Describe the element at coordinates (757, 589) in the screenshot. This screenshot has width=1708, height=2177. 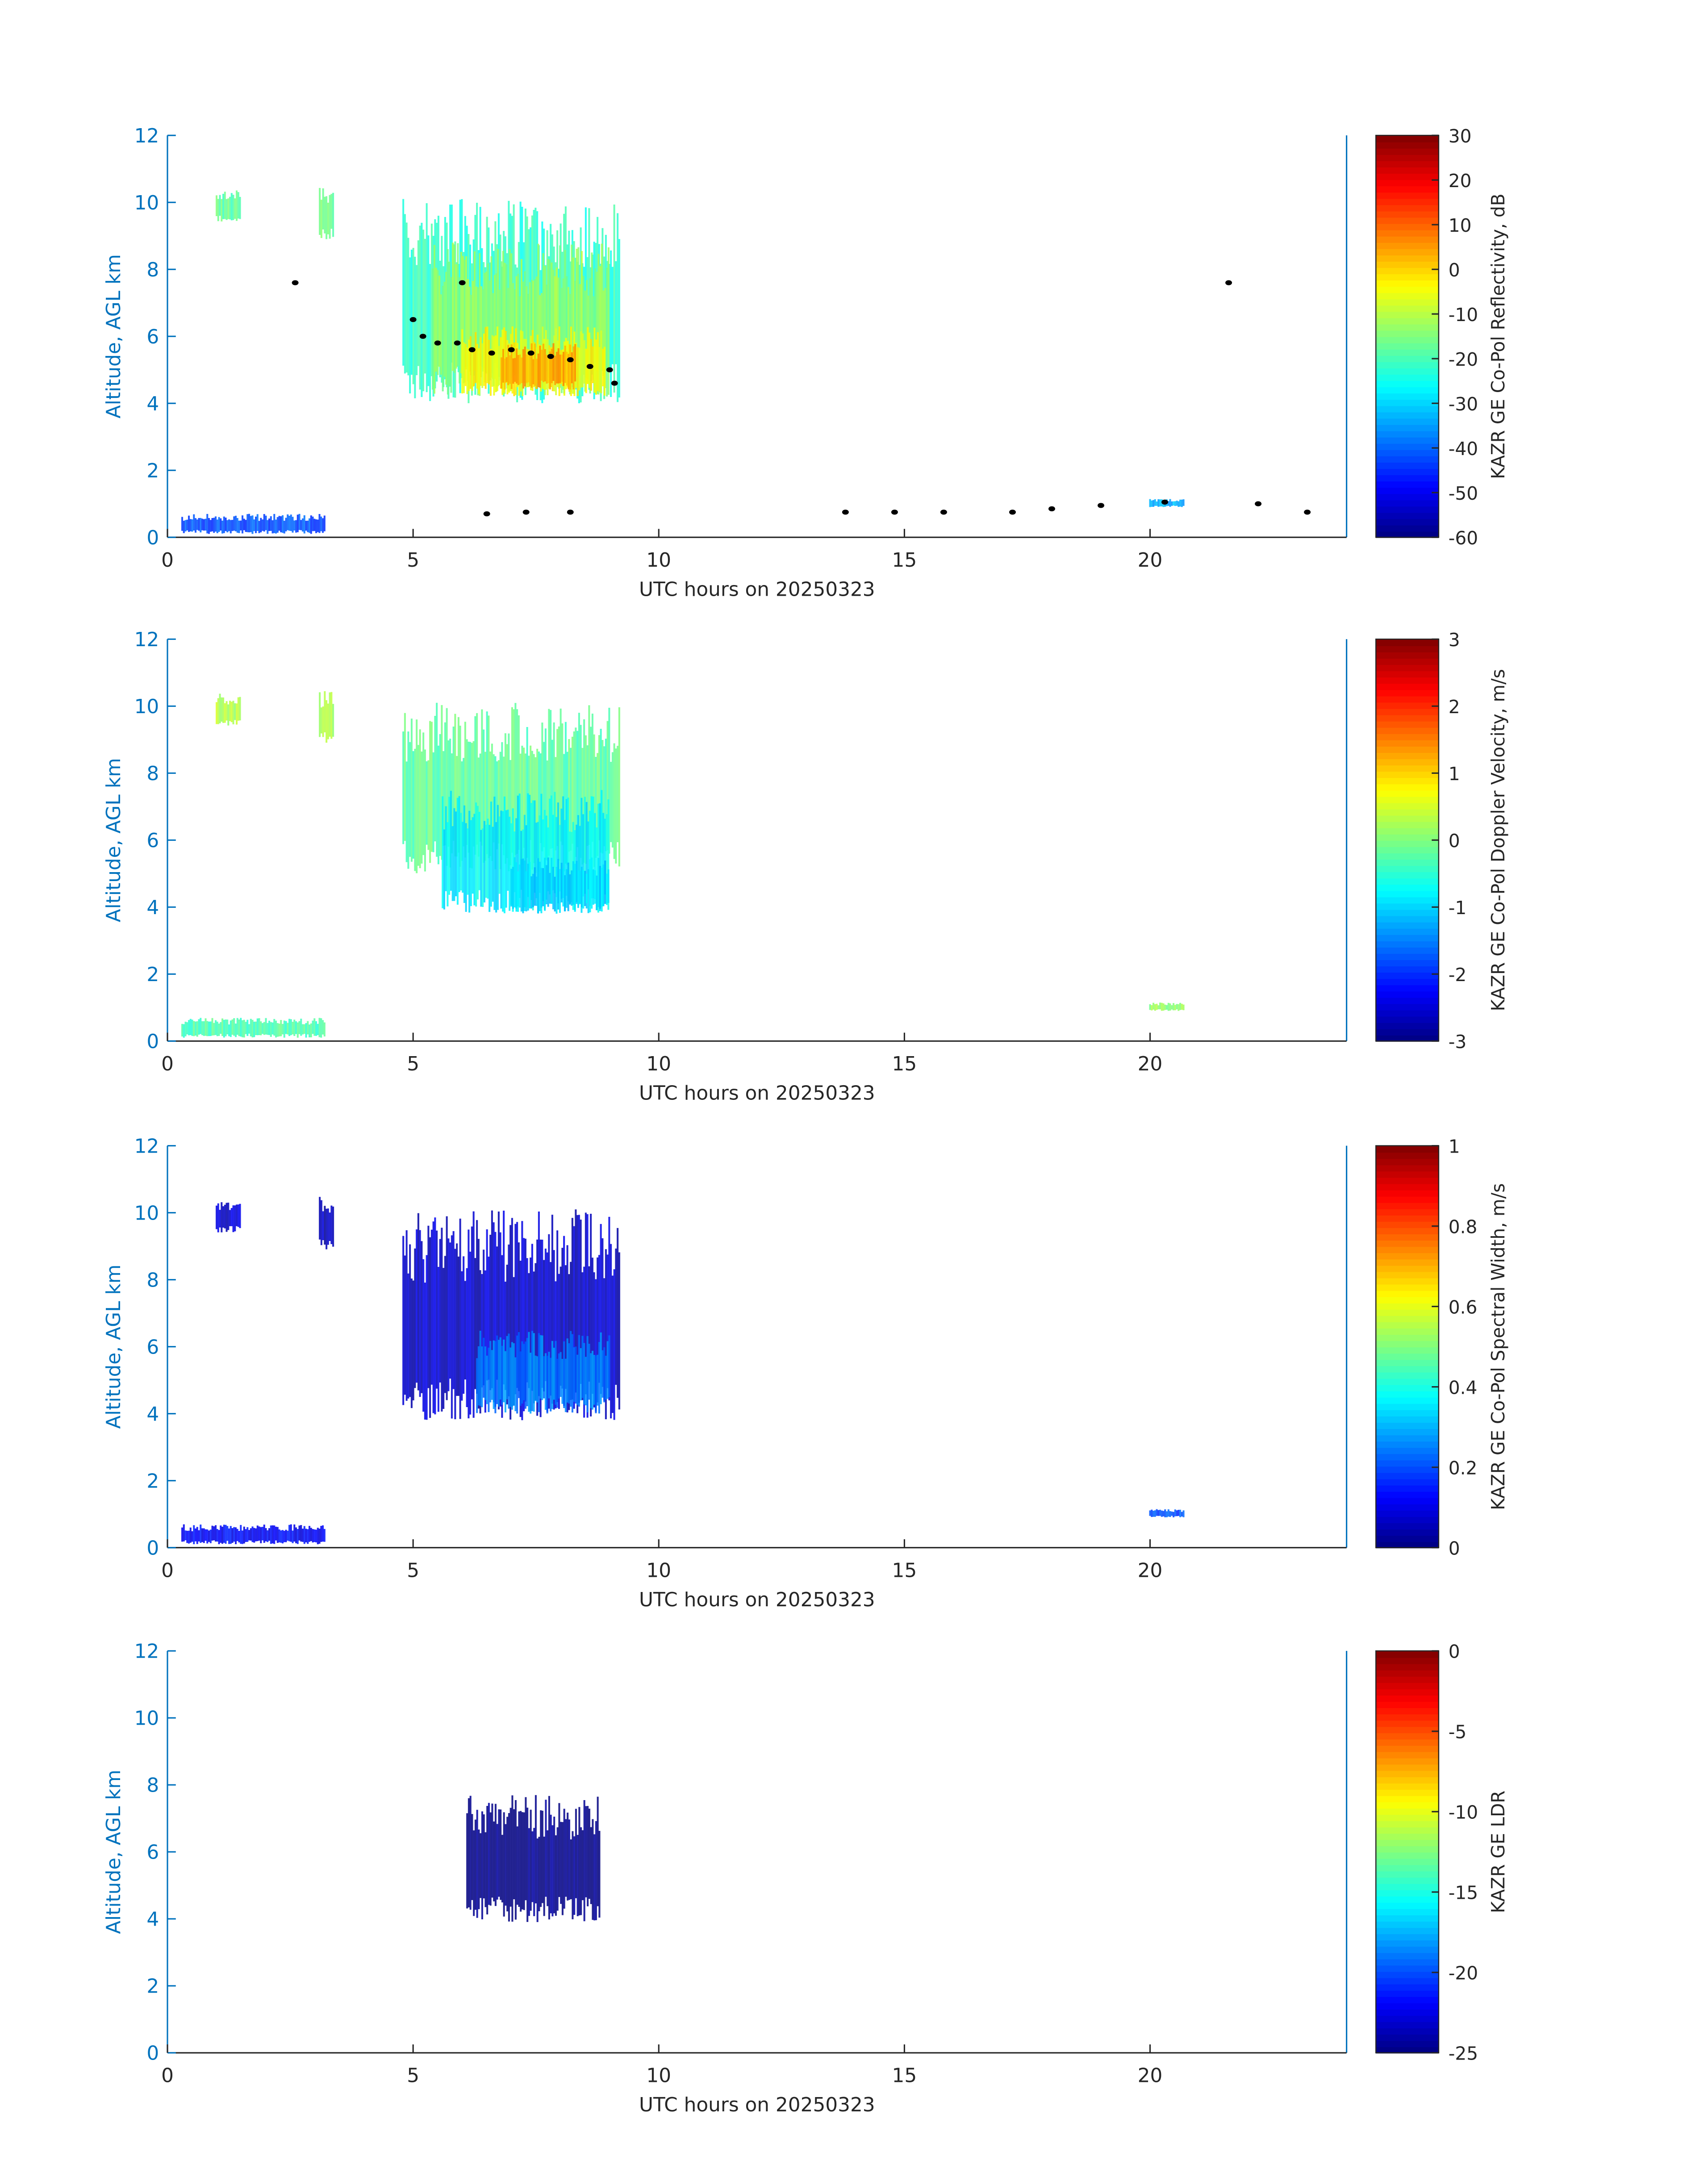
I see `x-axis-label: UTC hours on 20250323` at that location.